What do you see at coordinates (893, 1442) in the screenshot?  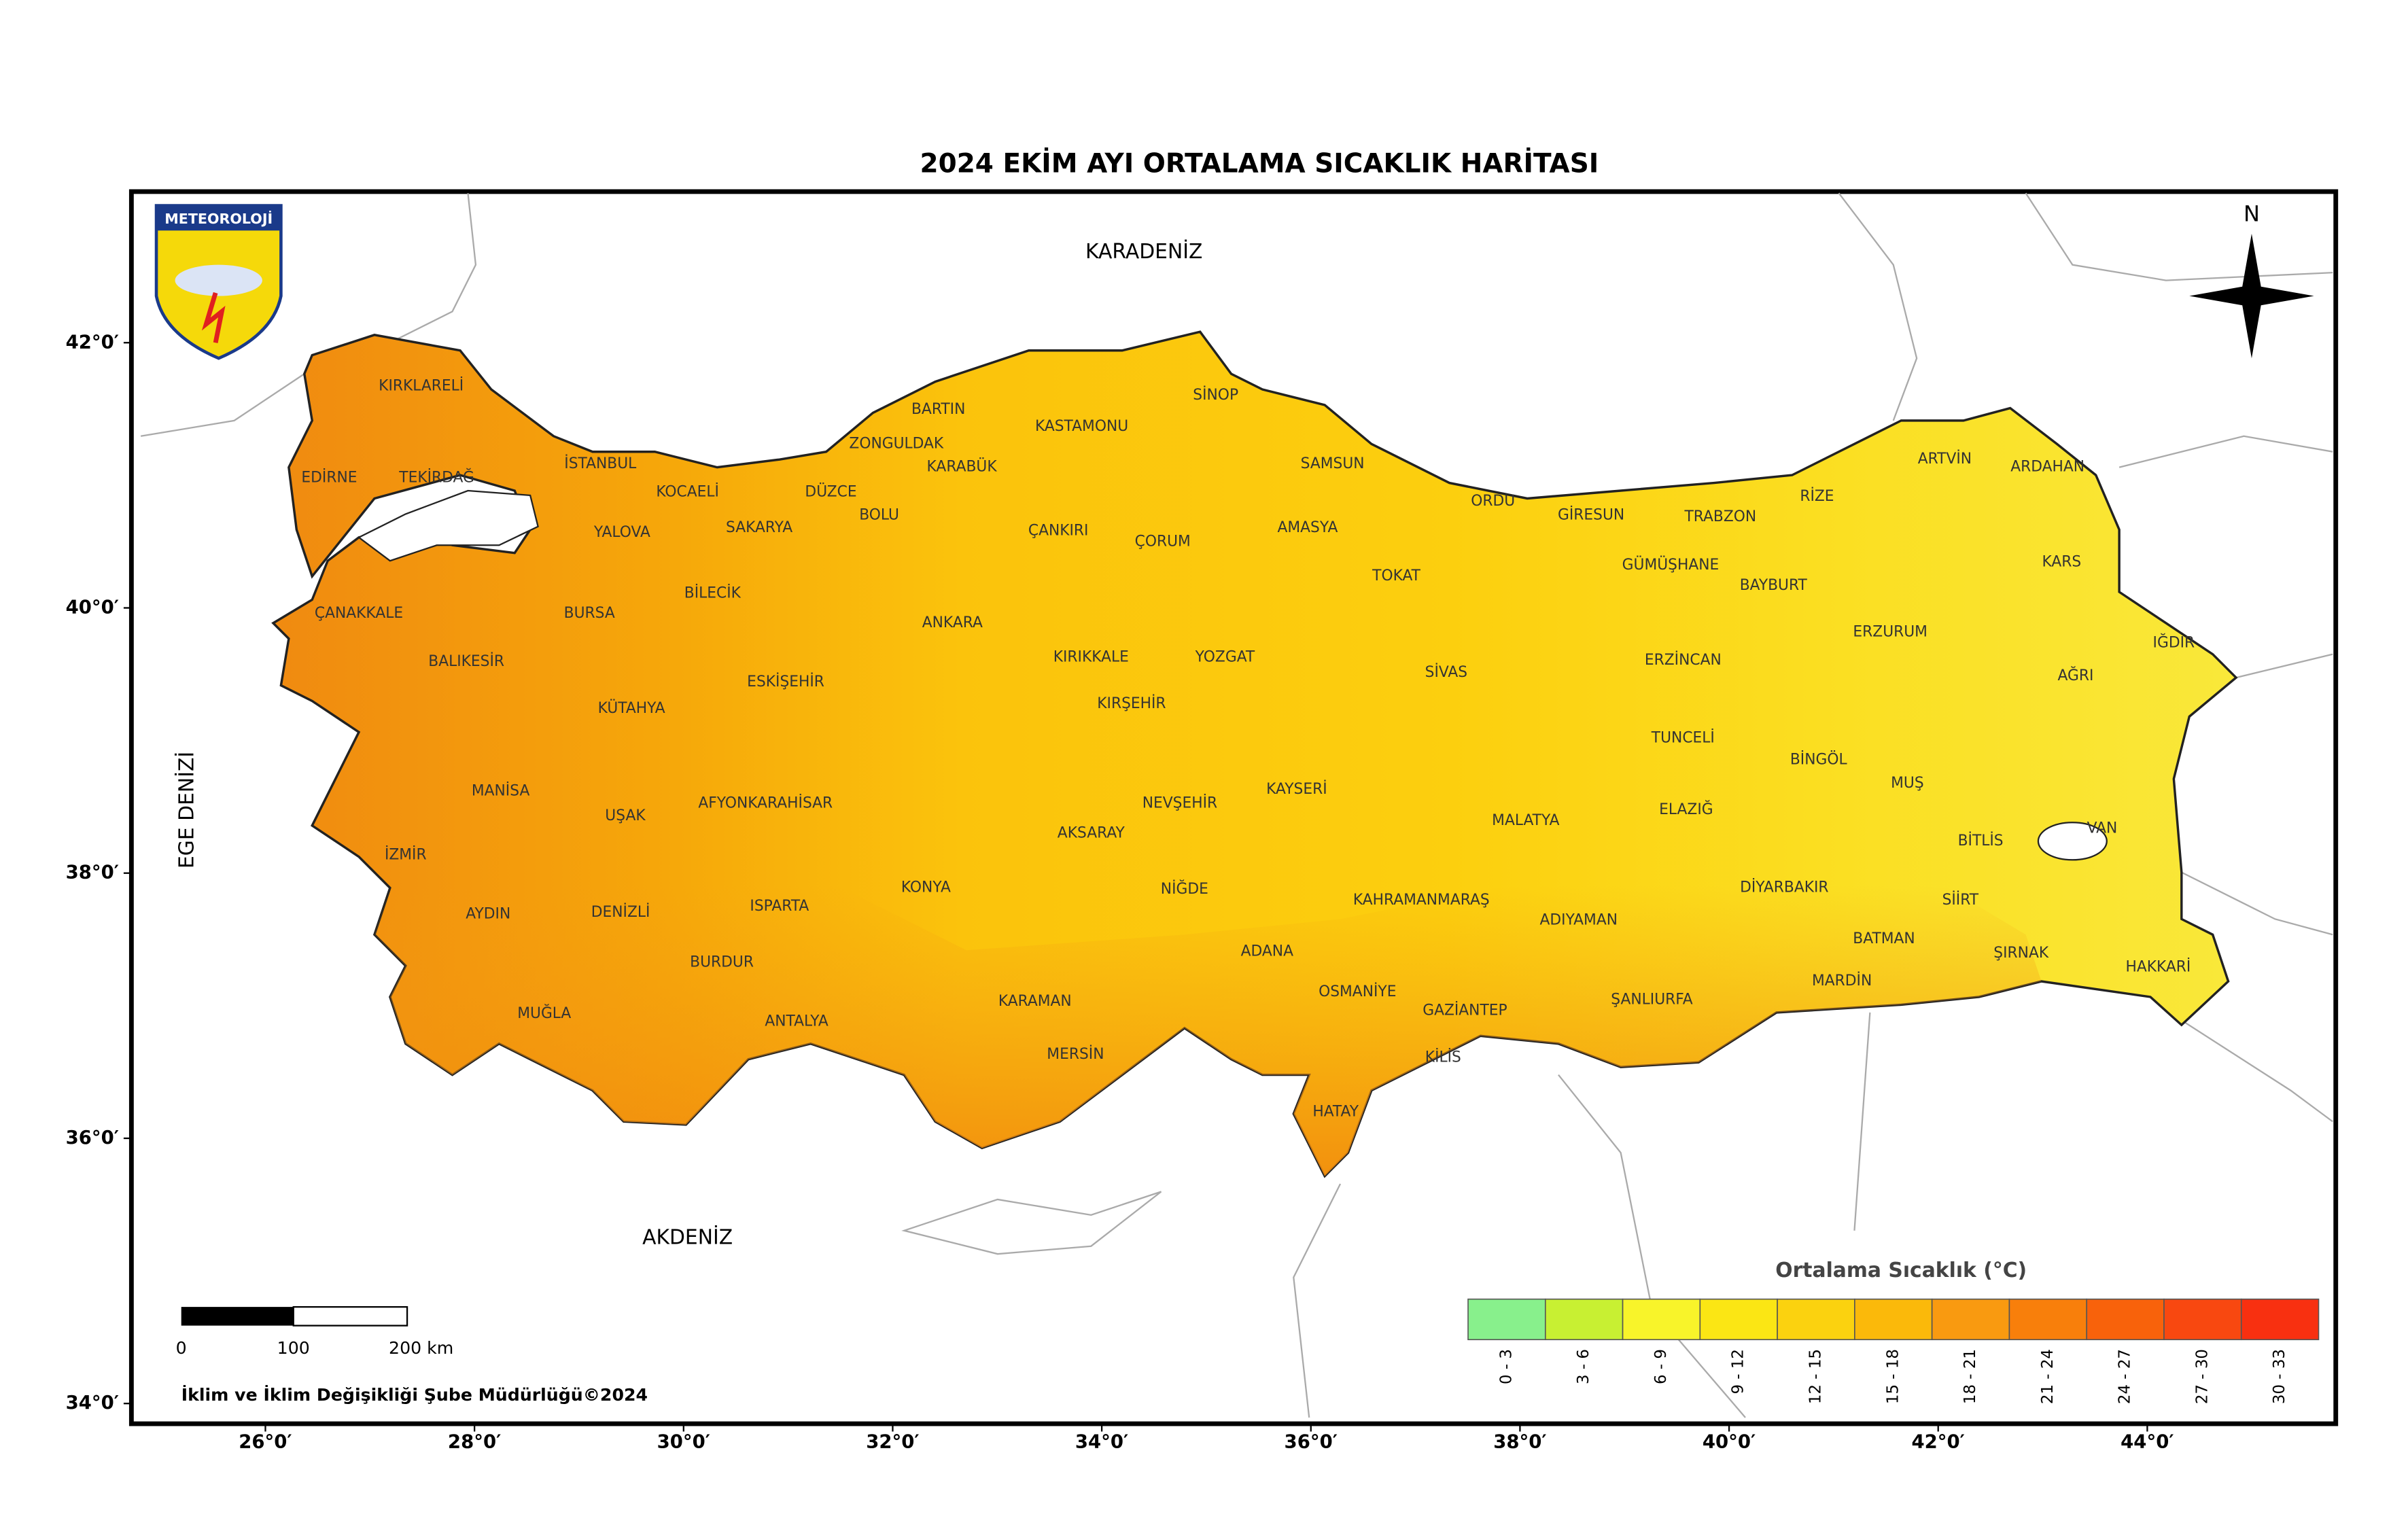 I see `lon-tick-label: 32°0′` at bounding box center [893, 1442].